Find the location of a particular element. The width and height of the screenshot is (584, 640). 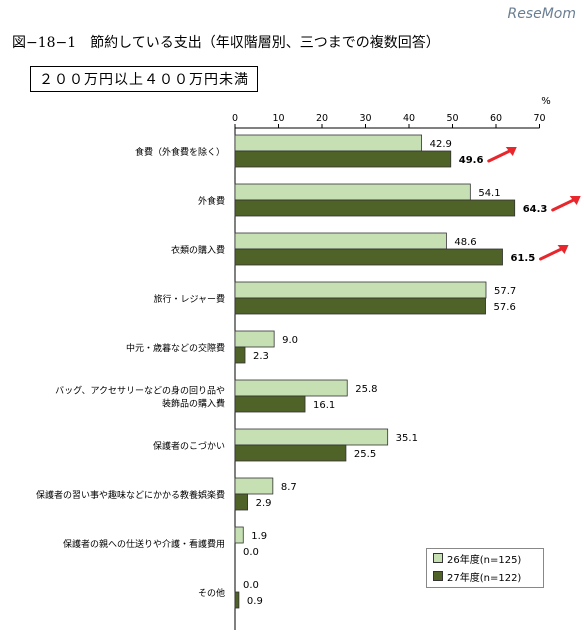

category-label: 装飾品の購入費 is located at coordinates (193, 404).